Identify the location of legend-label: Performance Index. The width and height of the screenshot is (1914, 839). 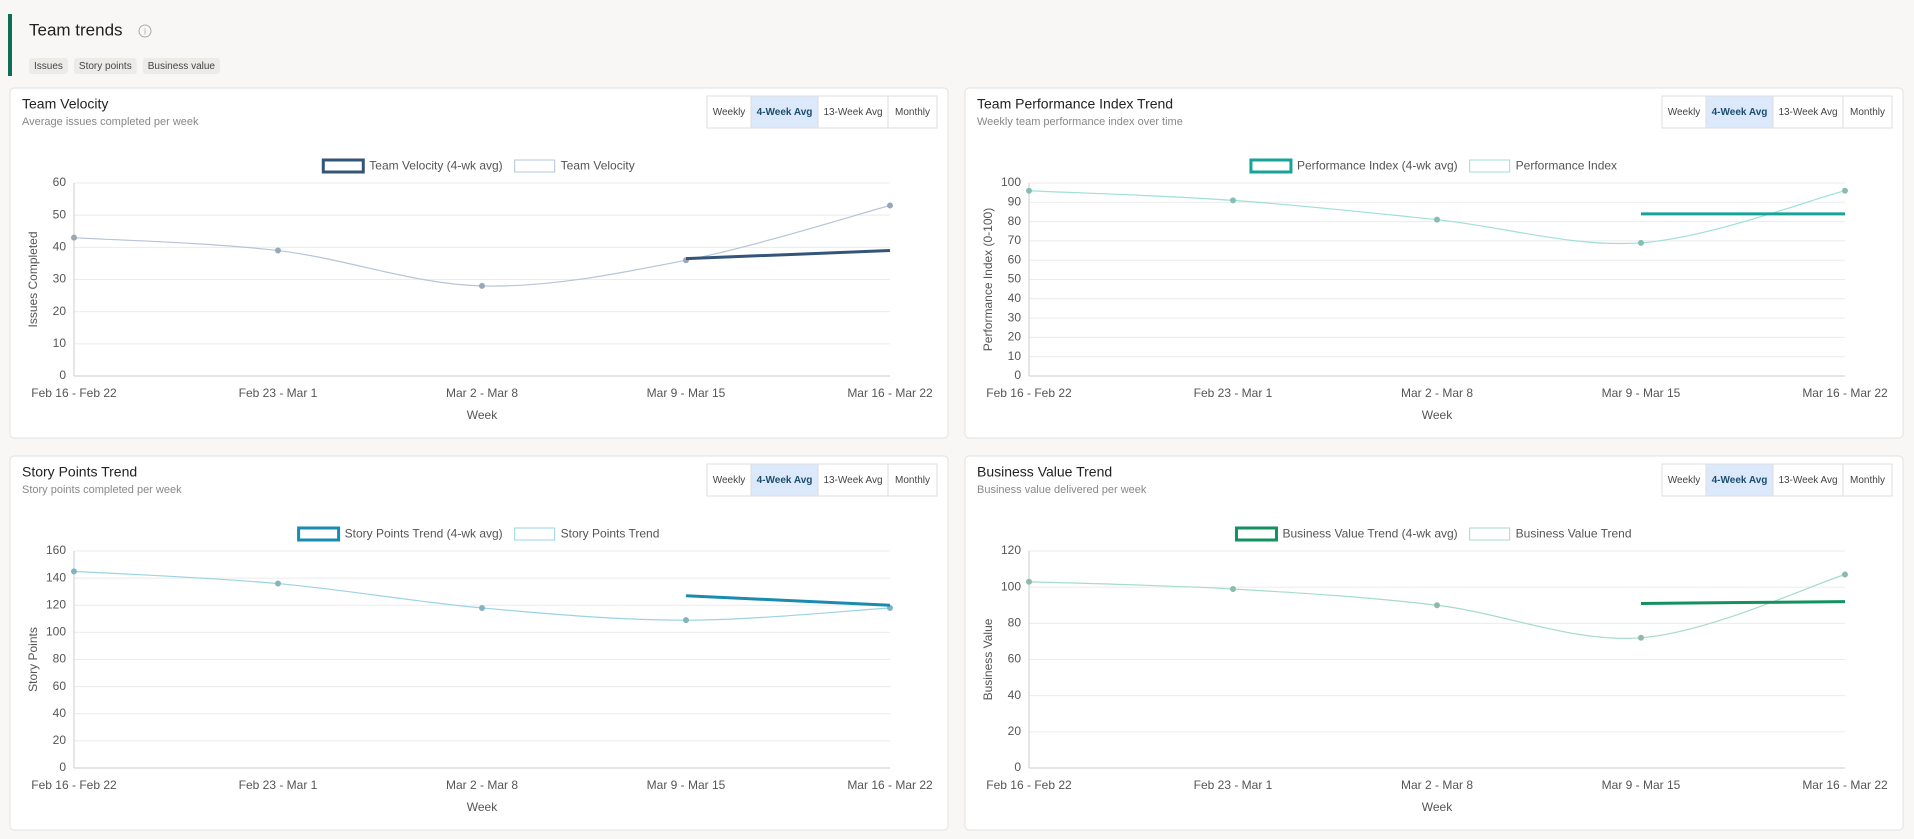
(1566, 166).